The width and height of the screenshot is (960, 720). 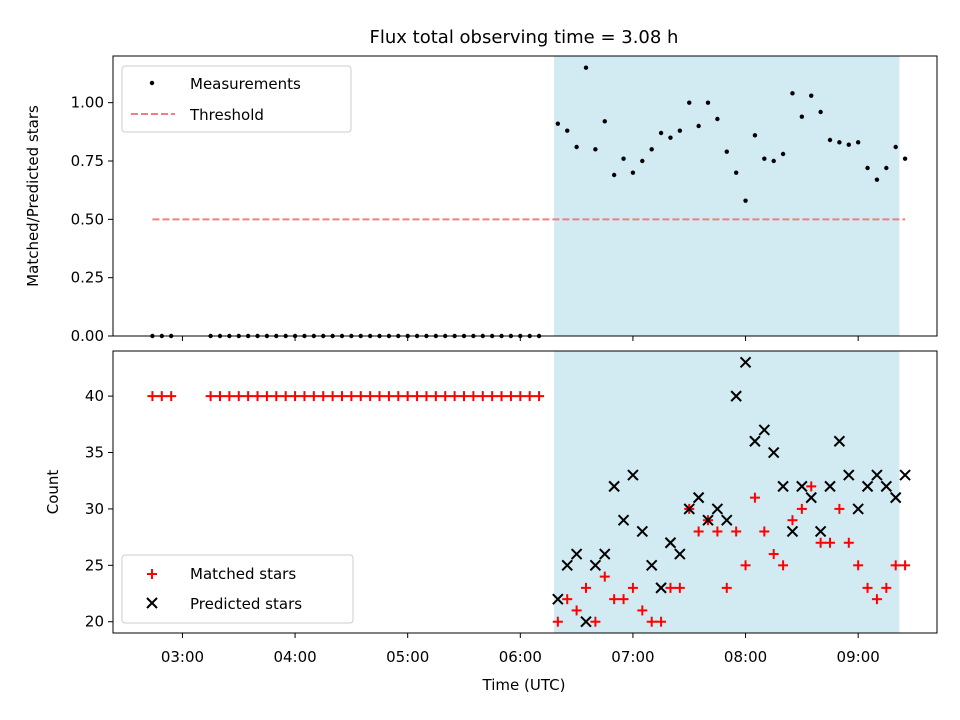 What do you see at coordinates (520, 338) in the screenshot?
I see `top-x-axis-ticks` at bounding box center [520, 338].